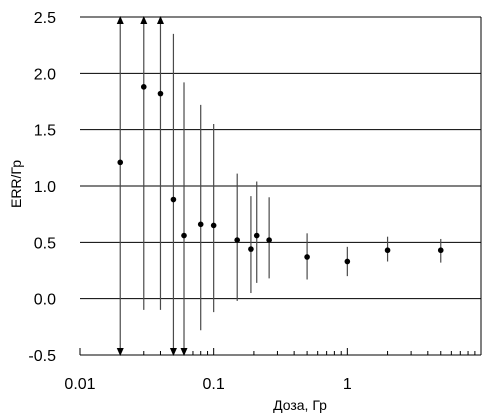 Image resolution: width=495 pixels, height=420 pixels. What do you see at coordinates (347, 384) in the screenshot?
I see `x-tick-label: 1` at bounding box center [347, 384].